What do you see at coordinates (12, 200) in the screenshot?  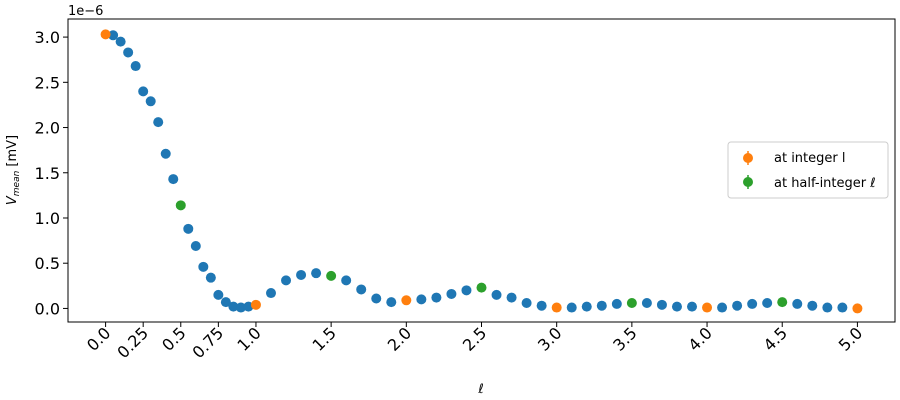 I see `y-axis-label-main: V` at bounding box center [12, 200].